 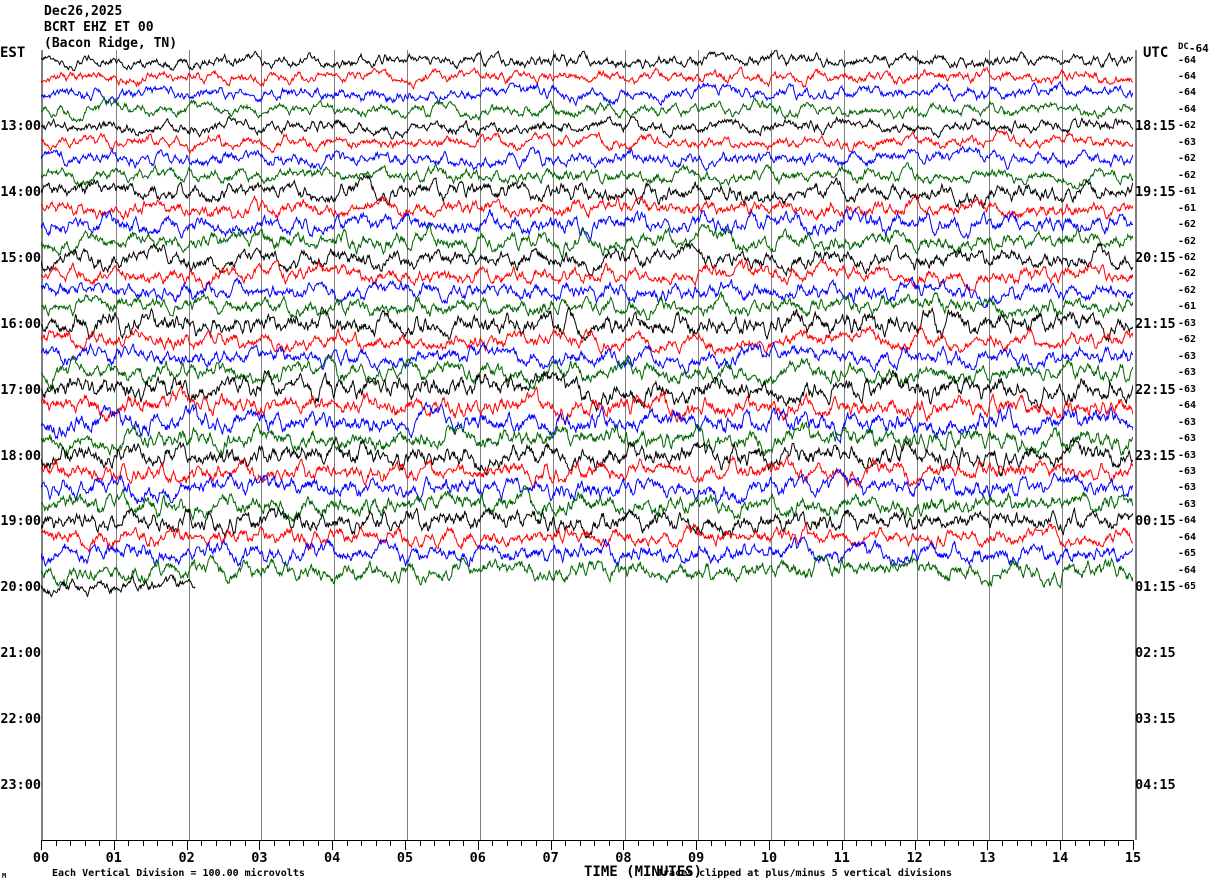 What do you see at coordinates (4, 876) in the screenshot?
I see `corner-glyph: M` at bounding box center [4, 876].